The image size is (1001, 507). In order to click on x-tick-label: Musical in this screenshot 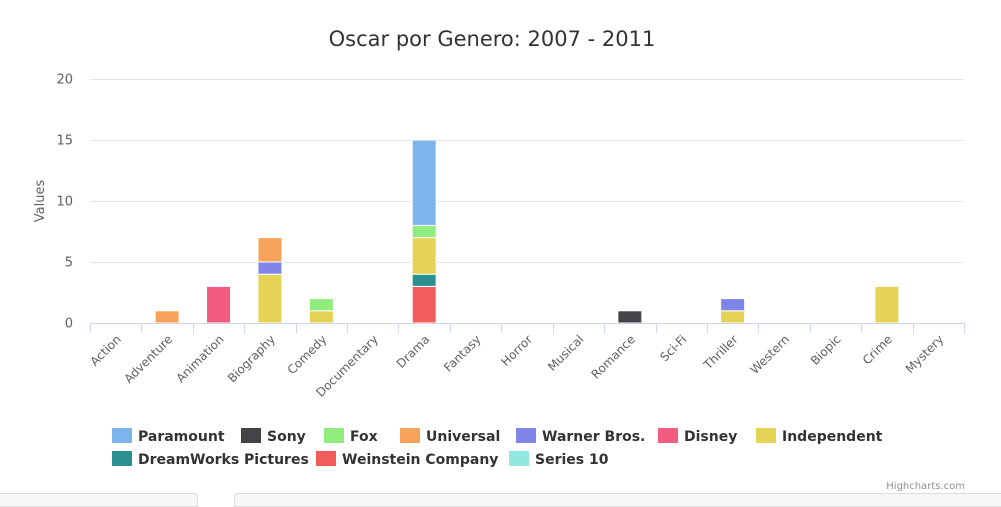, I will do `click(566, 353)`.